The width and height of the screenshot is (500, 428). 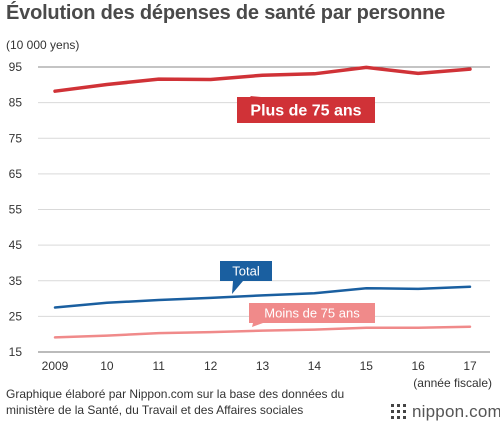 I want to click on y-tick-label: 85, so click(x=16, y=103).